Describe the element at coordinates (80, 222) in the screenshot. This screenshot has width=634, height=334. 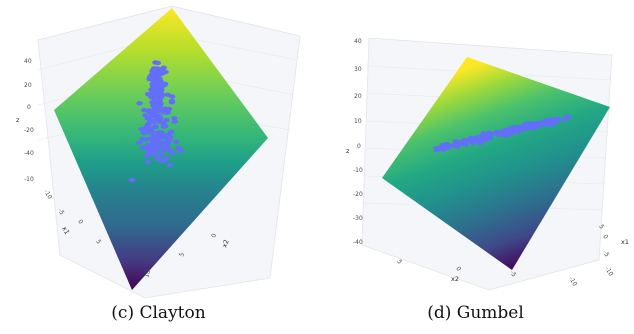
I see `x1-tick: 0` at that location.